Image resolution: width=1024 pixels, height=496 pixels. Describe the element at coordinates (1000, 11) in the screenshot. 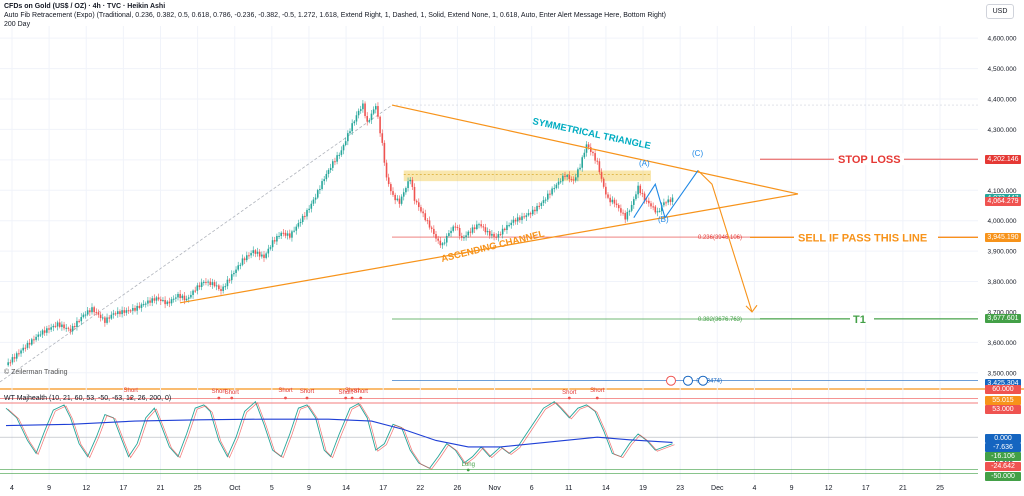

I see `currency-button: USD` at that location.